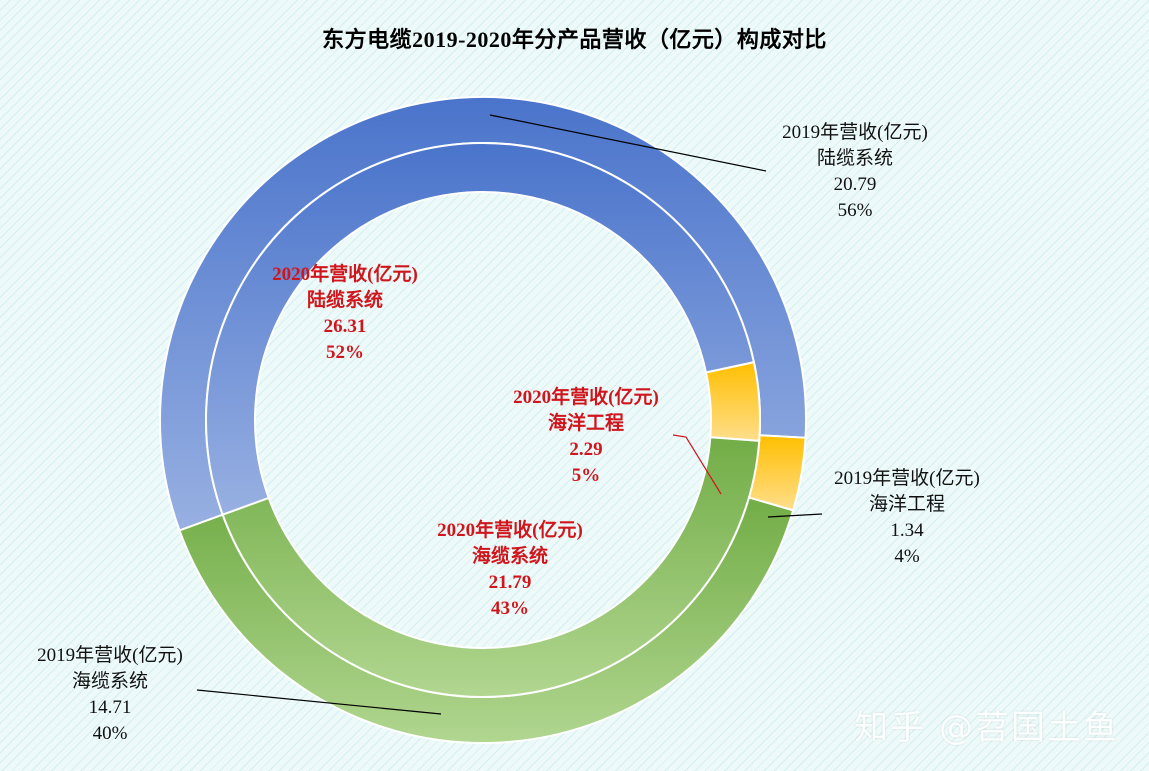 The height and width of the screenshot is (771, 1149). I want to click on label-value: 26.31, so click(345, 326).